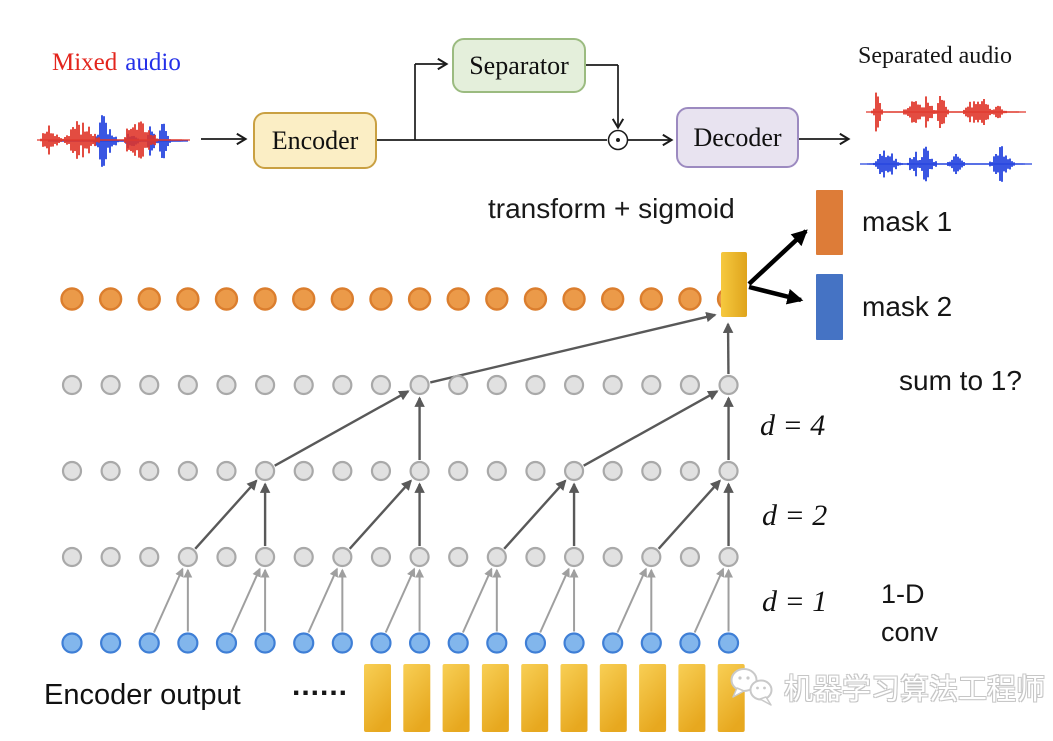 The width and height of the screenshot is (1053, 741). Describe the element at coordinates (153, 62) in the screenshot. I see `audio-word: audio` at that location.